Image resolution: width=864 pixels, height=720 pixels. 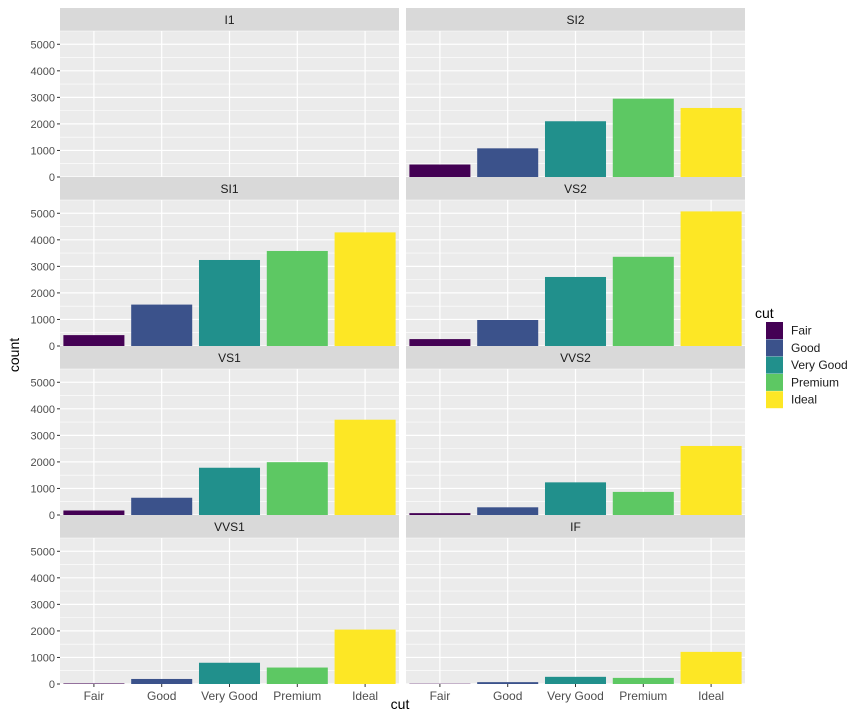 I want to click on bar-vvs2-ideal, so click(x=711, y=480).